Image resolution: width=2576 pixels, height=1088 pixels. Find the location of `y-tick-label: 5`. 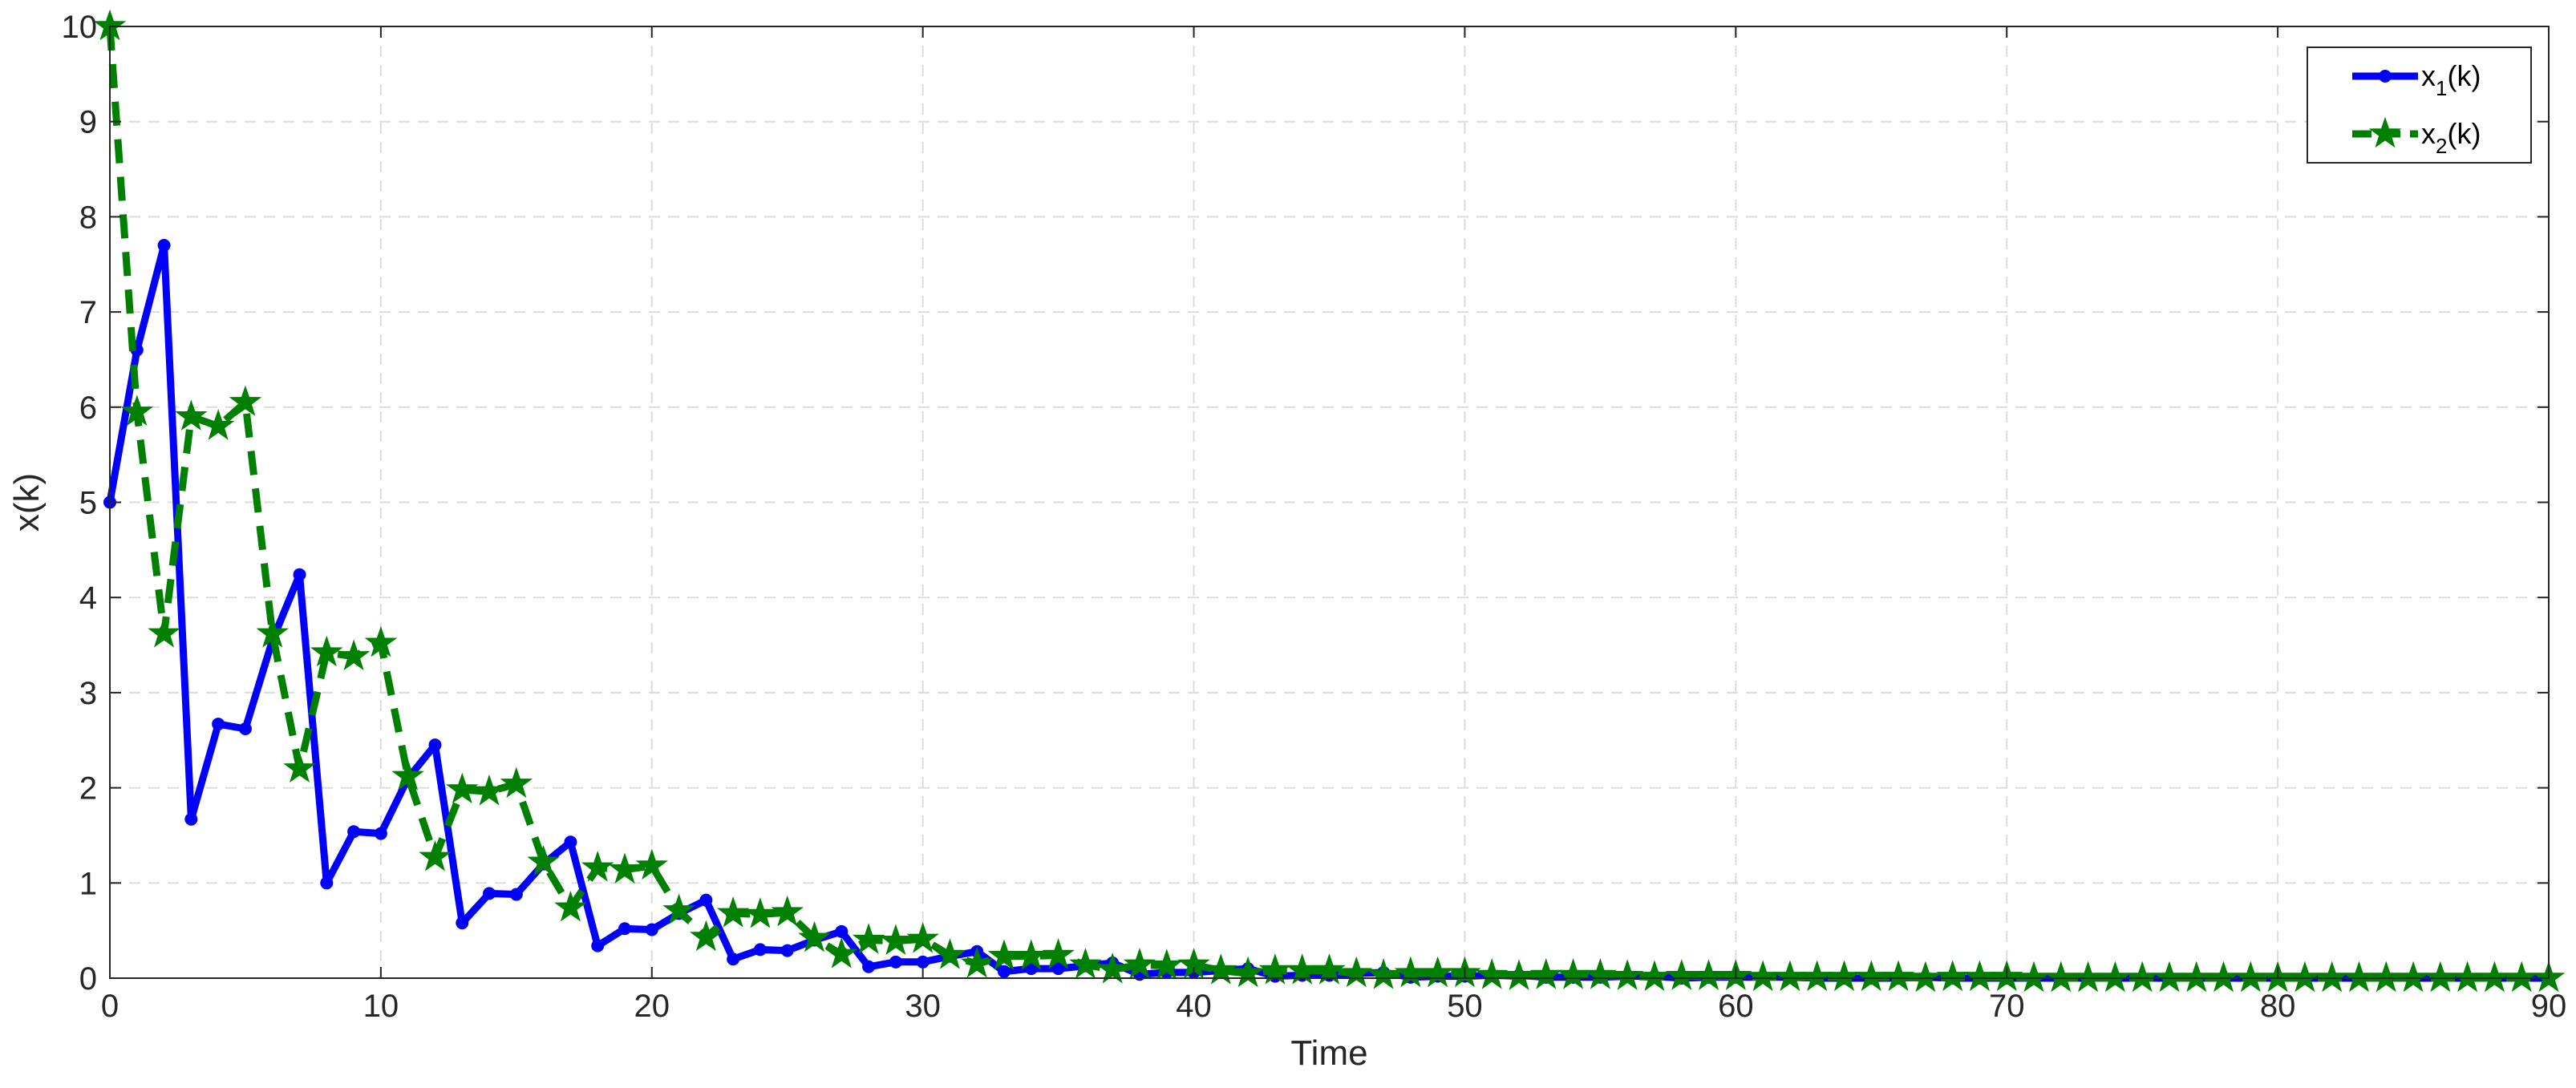

y-tick-label: 5 is located at coordinates (88, 504).